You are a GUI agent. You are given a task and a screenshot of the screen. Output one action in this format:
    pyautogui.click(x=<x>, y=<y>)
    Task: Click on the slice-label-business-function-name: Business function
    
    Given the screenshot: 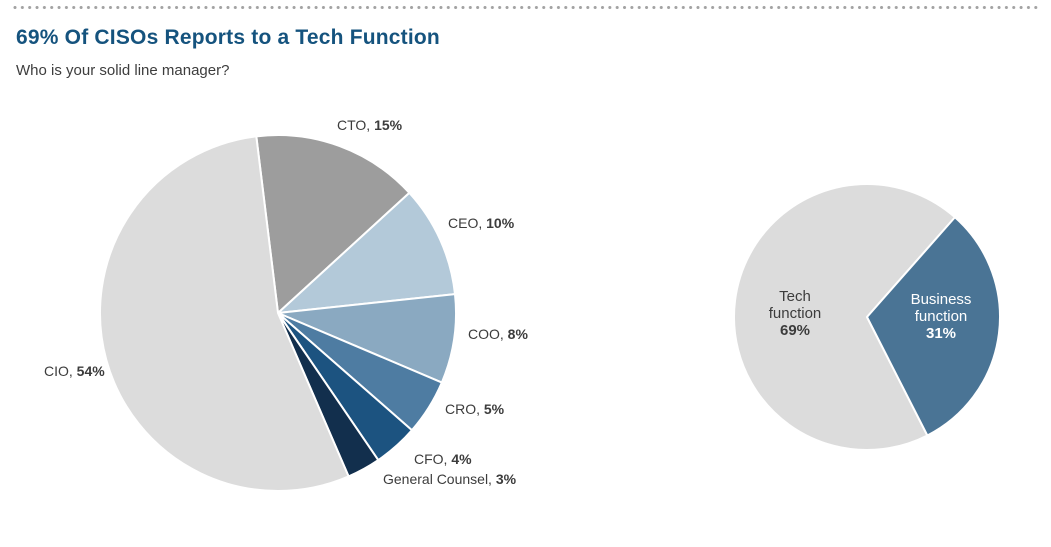 What is the action you would take?
    pyautogui.click(x=941, y=308)
    